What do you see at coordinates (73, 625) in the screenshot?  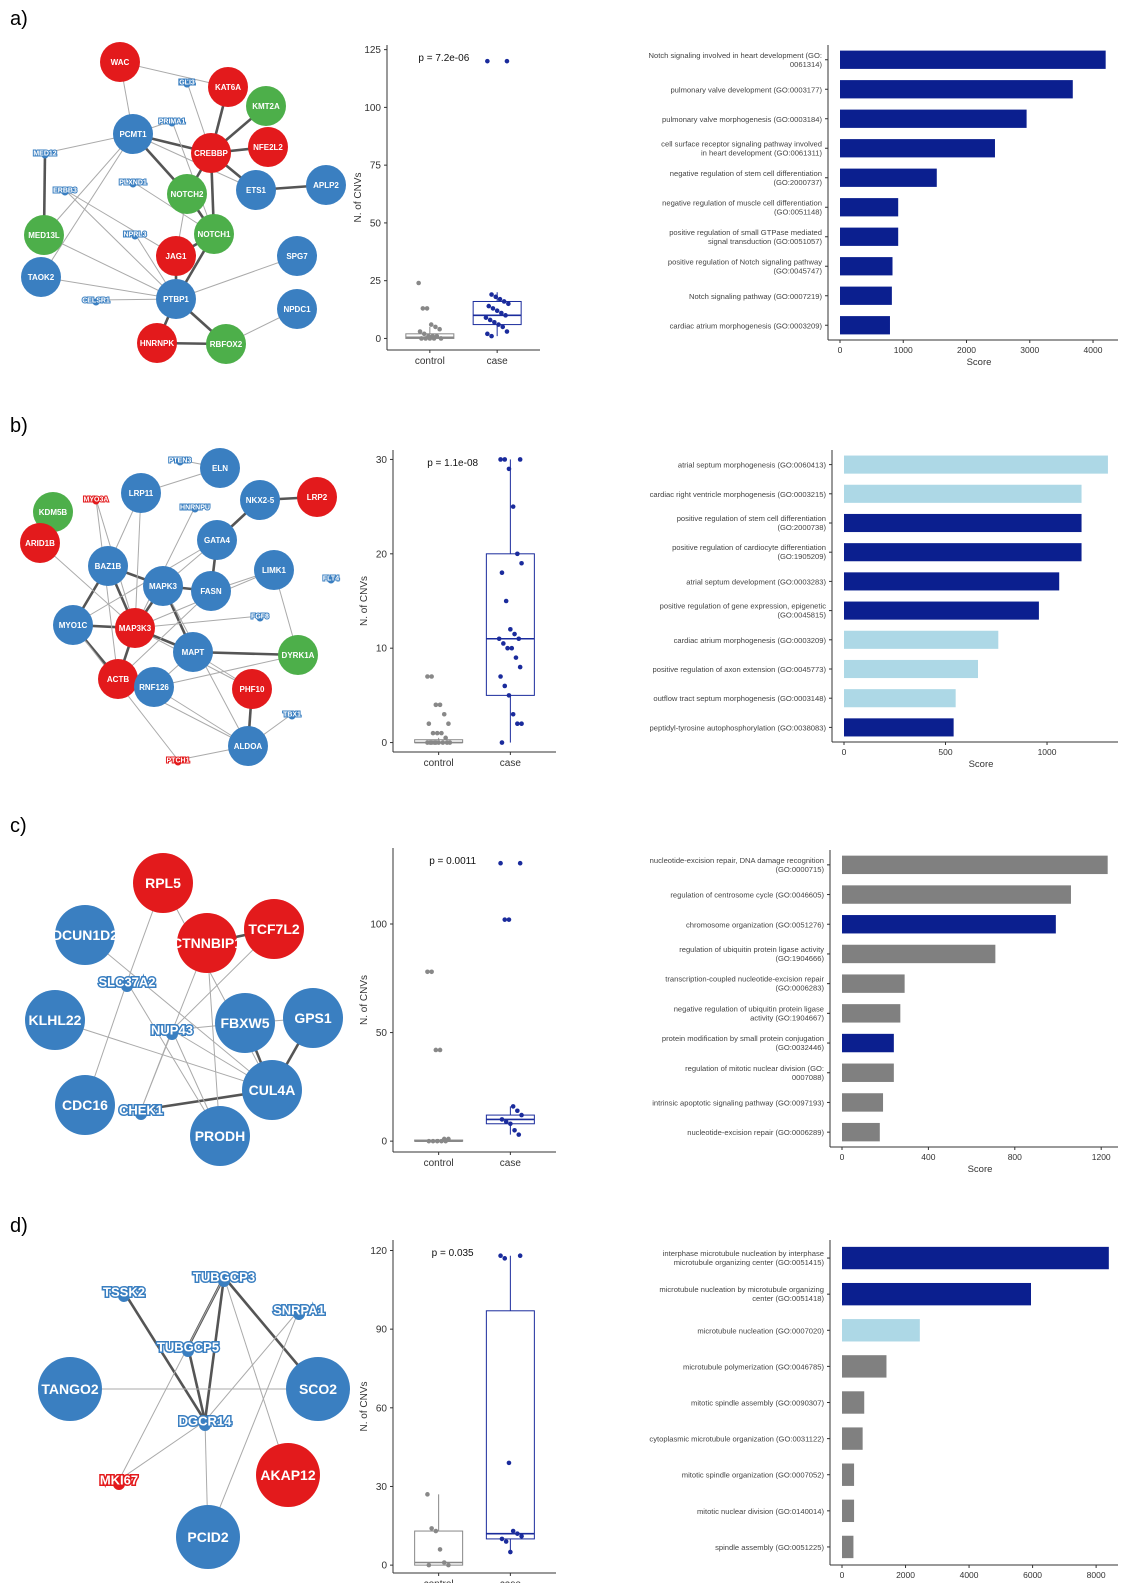 I see `network-node-myo1c` at bounding box center [73, 625].